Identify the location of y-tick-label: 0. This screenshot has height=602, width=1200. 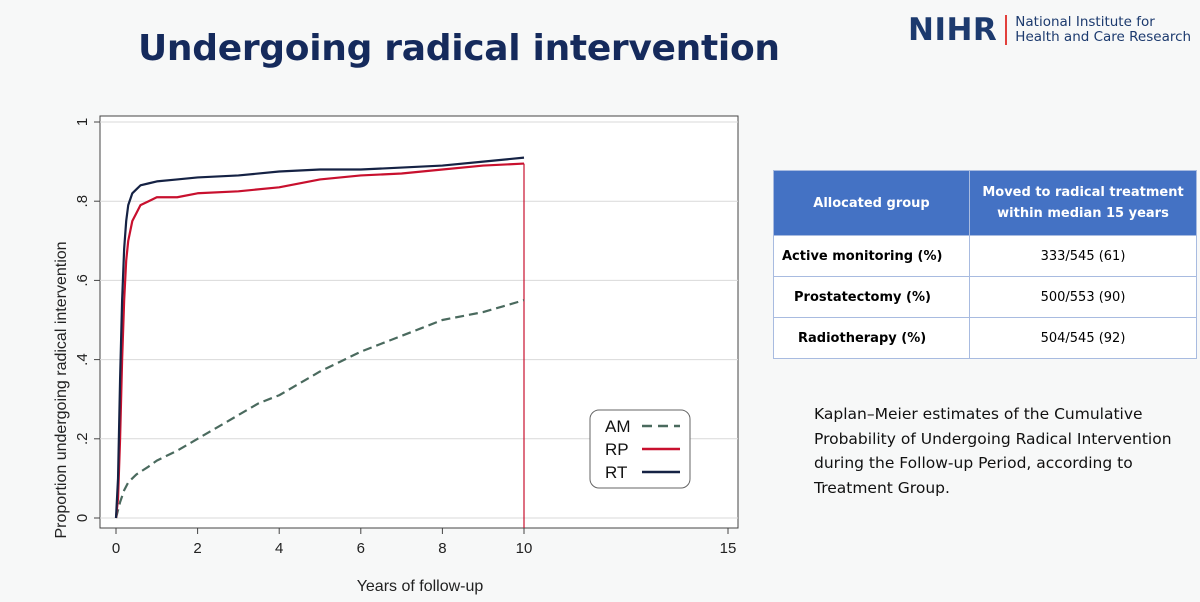
(82, 518).